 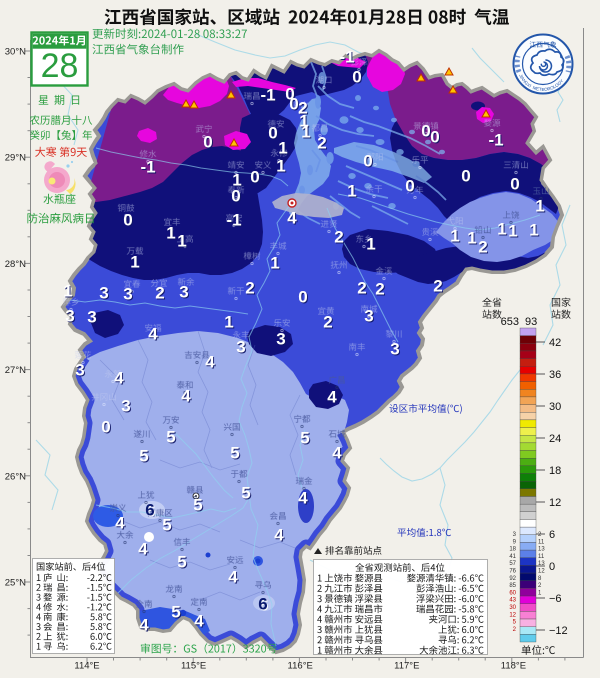 What do you see at coordinates (555, 471) in the screenshot?
I see `svg-text: 18` at bounding box center [555, 471].